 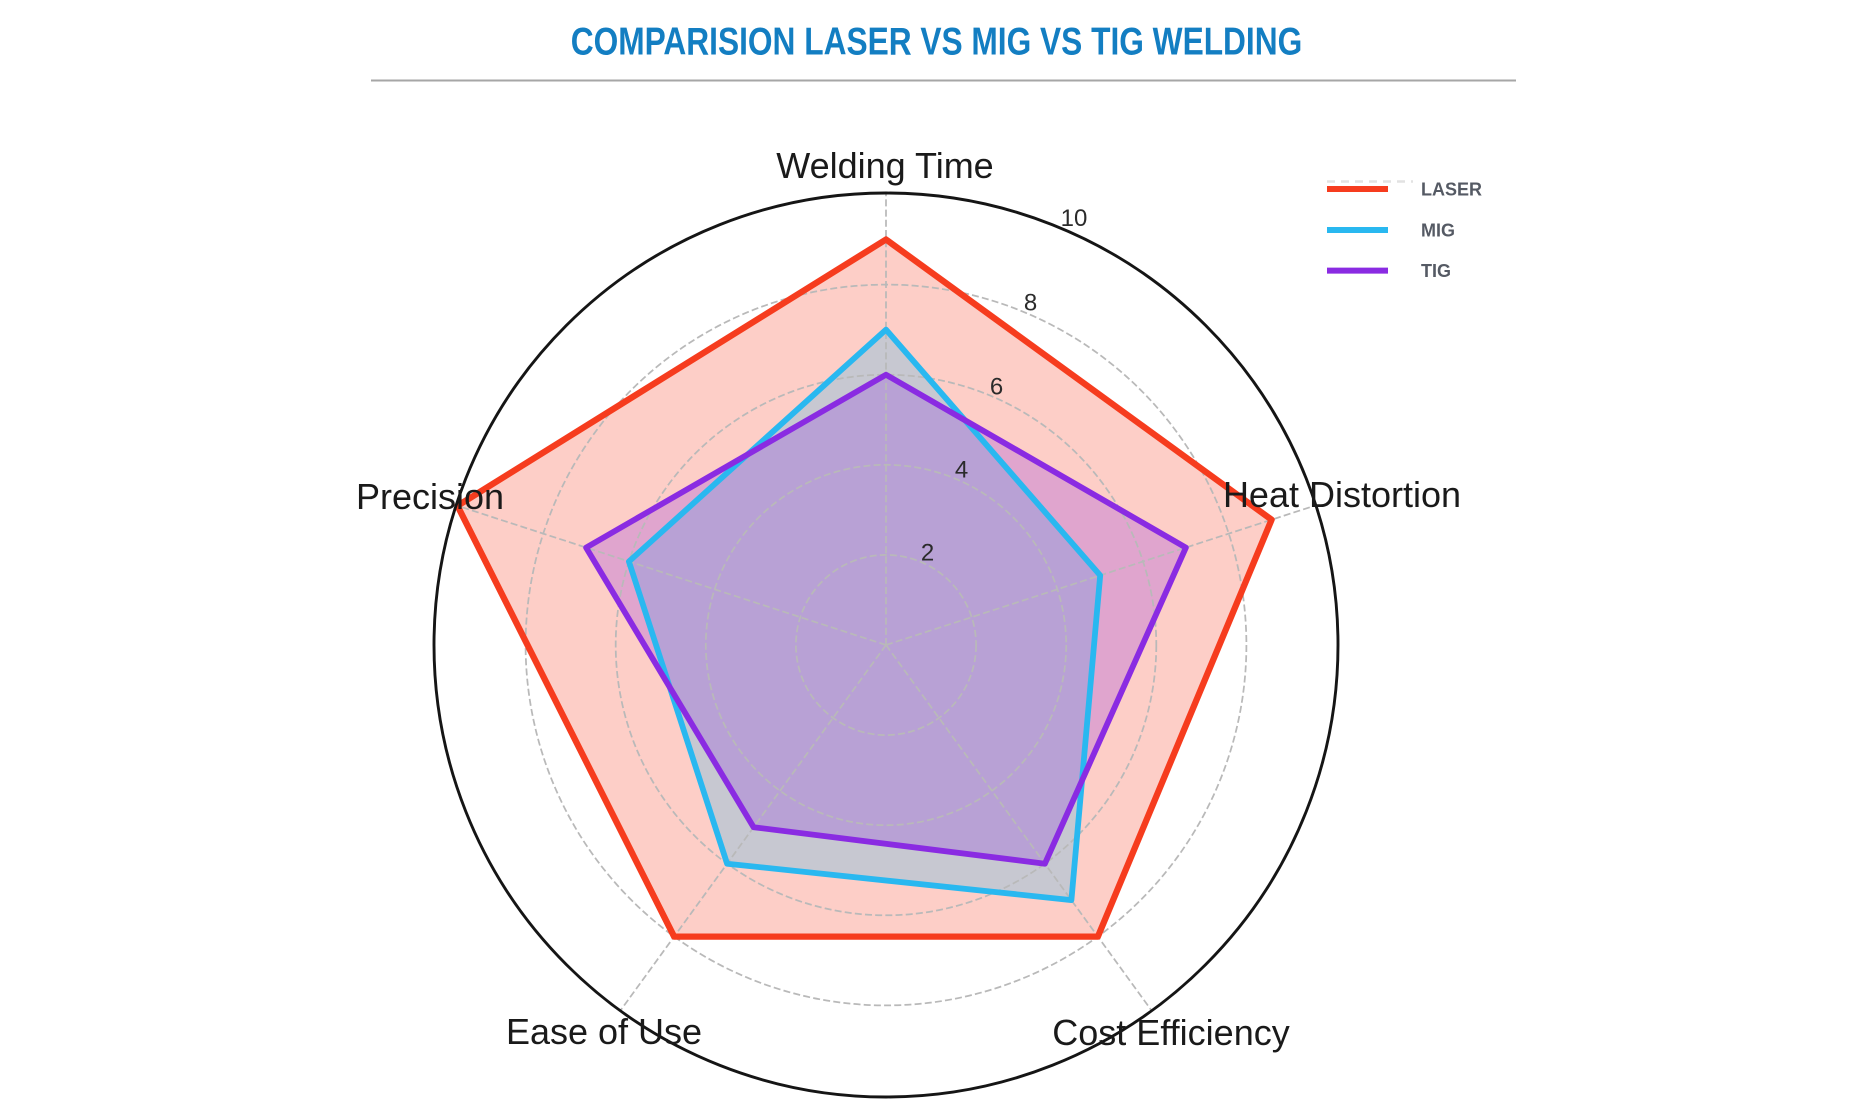 I want to click on svg-text: LASER, so click(x=1451, y=190).